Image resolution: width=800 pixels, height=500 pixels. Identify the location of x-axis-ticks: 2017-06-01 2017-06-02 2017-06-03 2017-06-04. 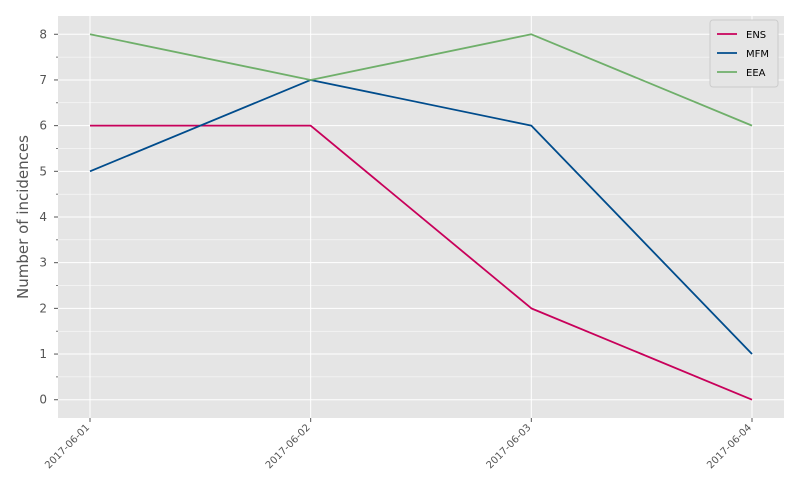
(398, 444).